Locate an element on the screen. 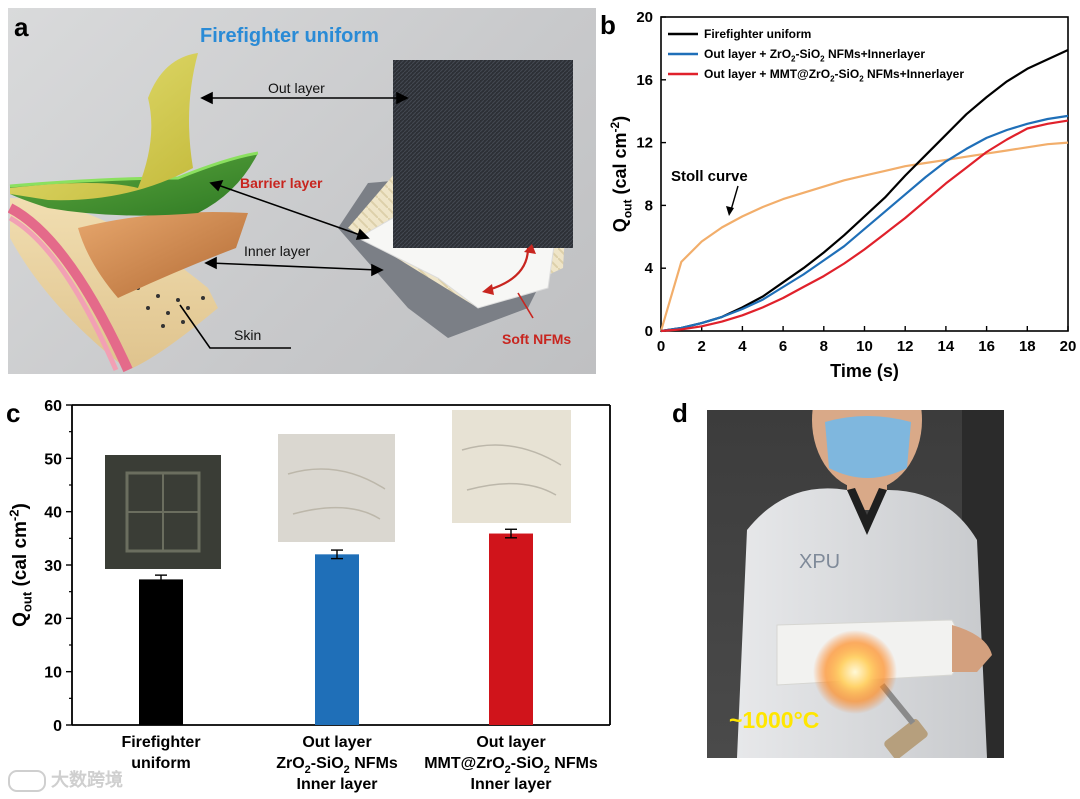 Image resolution: width=1080 pixels, height=799 pixels. panel-c-letter: c is located at coordinates (13, 413).